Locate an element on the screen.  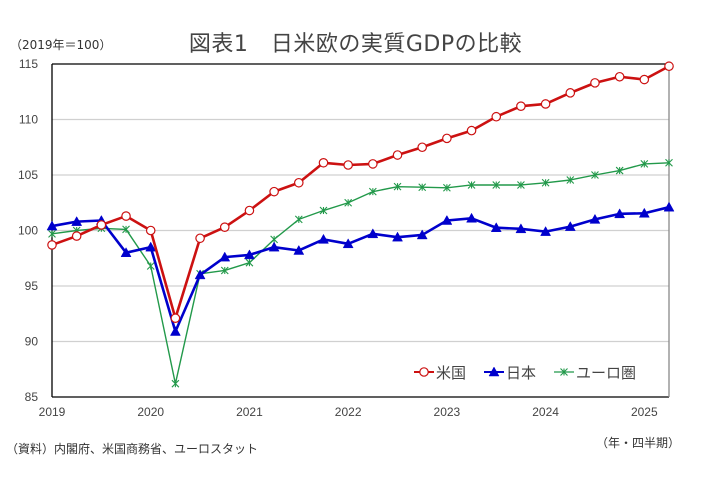
x-tick-label: 2023 is located at coordinates (447, 412).